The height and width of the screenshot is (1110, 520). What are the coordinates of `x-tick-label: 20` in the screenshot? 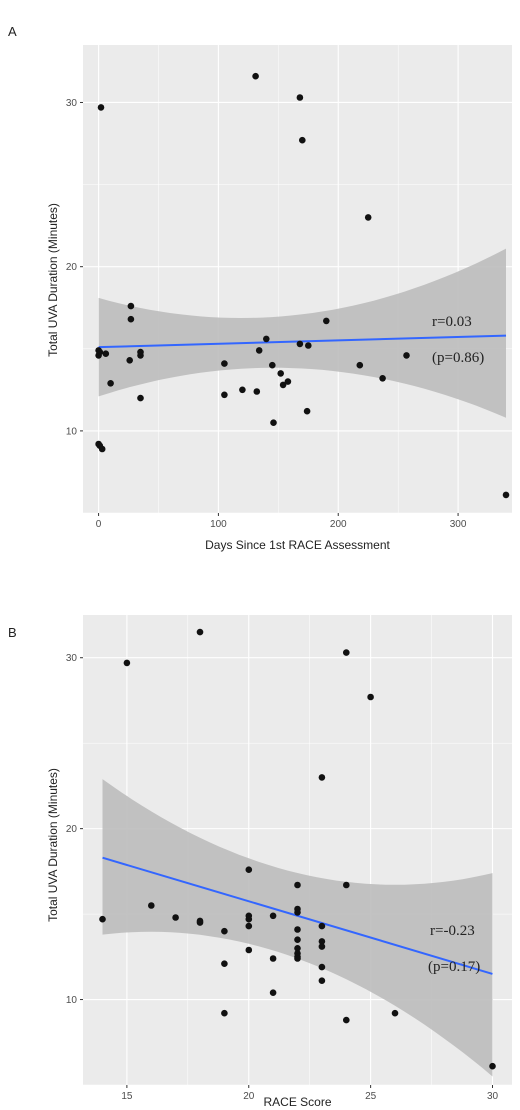 It's located at (249, 1096).